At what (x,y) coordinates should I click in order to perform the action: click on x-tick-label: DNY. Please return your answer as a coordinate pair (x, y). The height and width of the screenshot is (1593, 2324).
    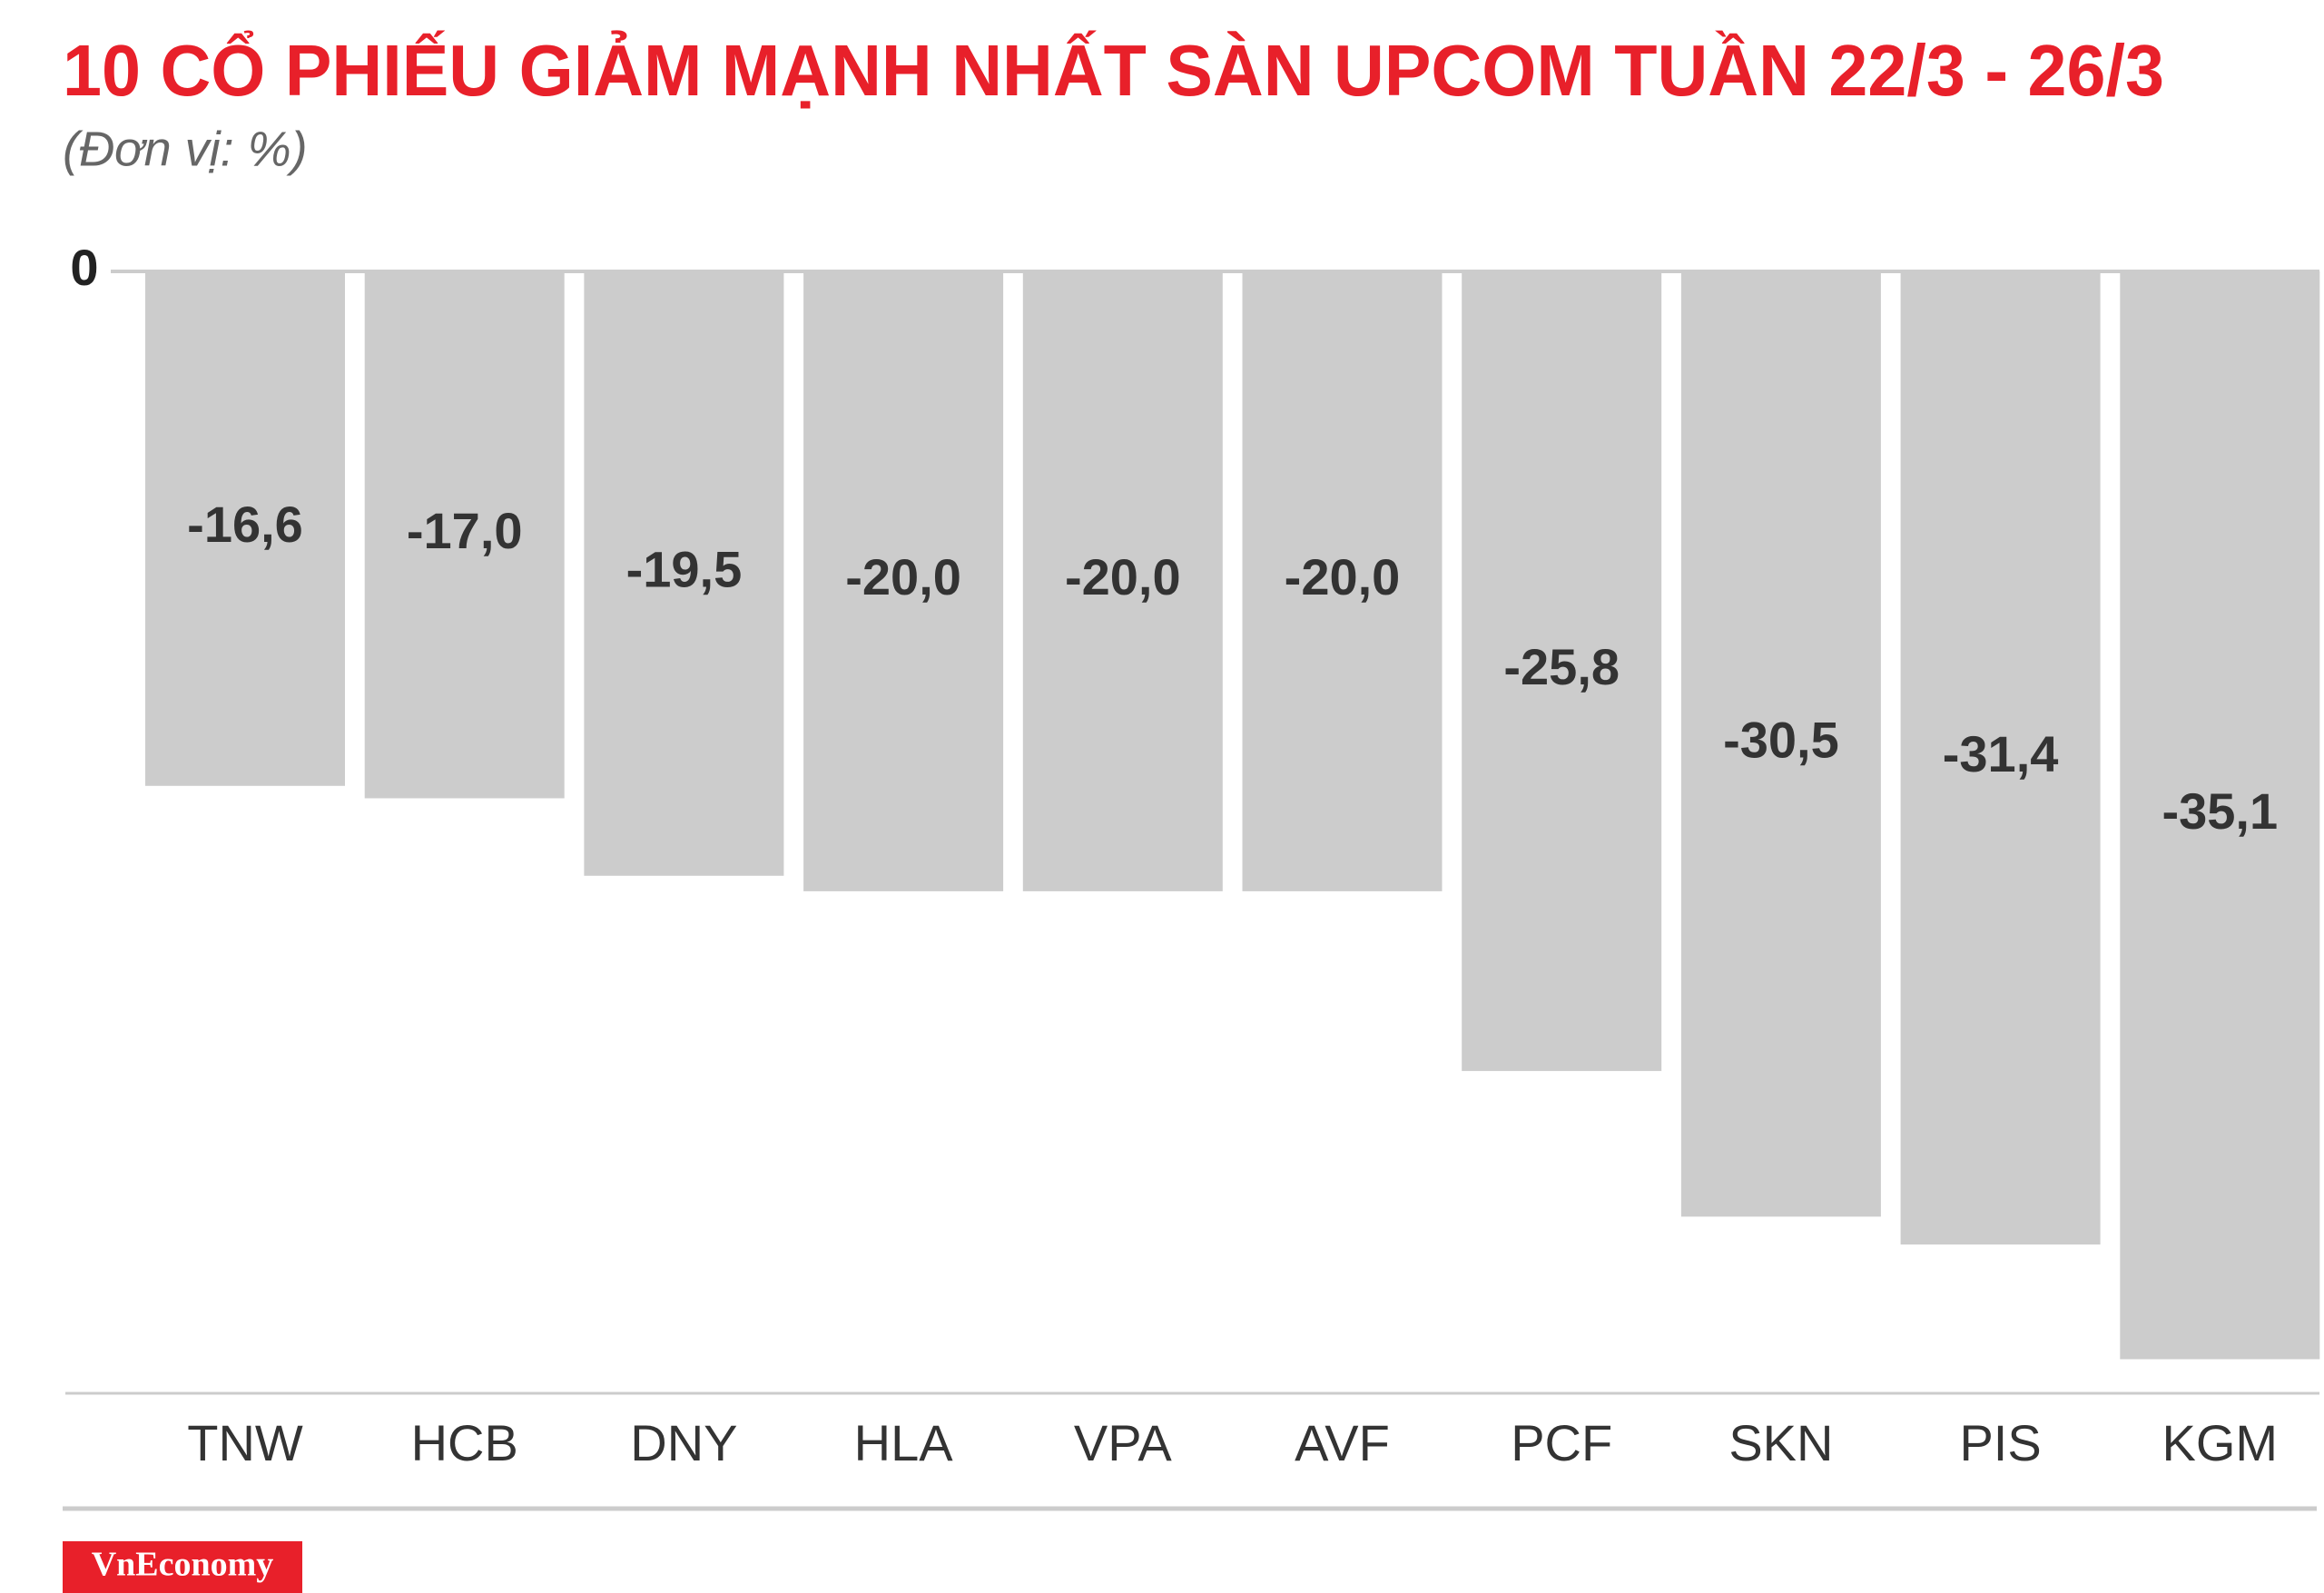
    Looking at the image, I should click on (683, 1442).